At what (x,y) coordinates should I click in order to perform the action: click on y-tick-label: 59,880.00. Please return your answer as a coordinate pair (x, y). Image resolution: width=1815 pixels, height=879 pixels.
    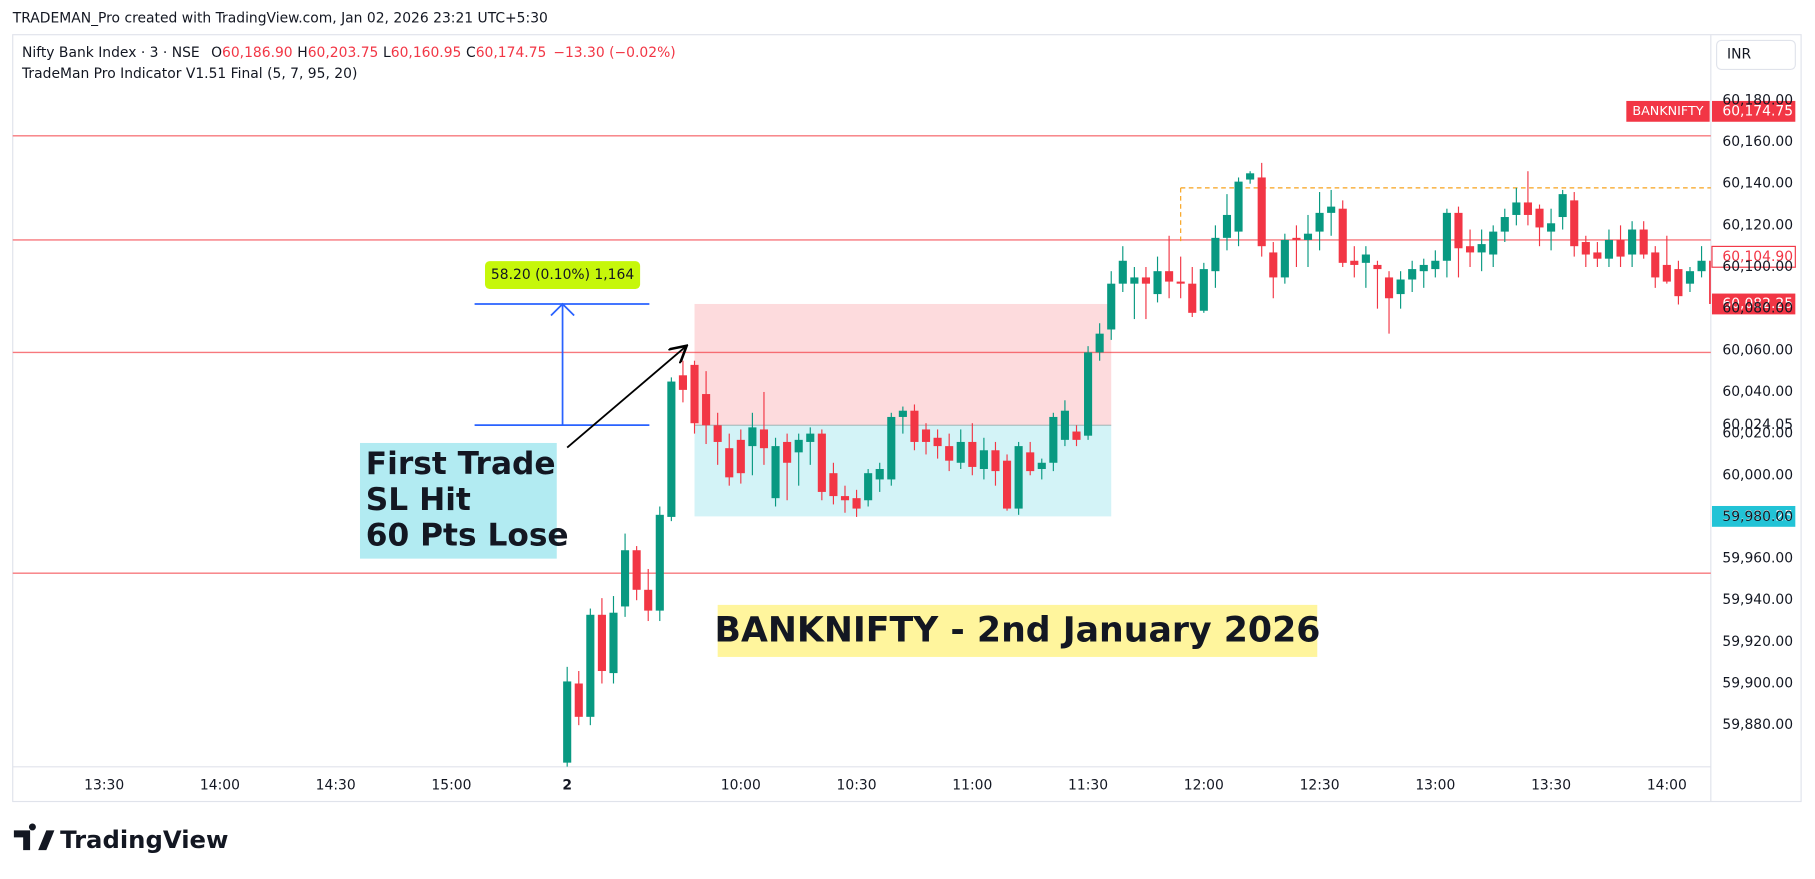
    Looking at the image, I should click on (1757, 725).